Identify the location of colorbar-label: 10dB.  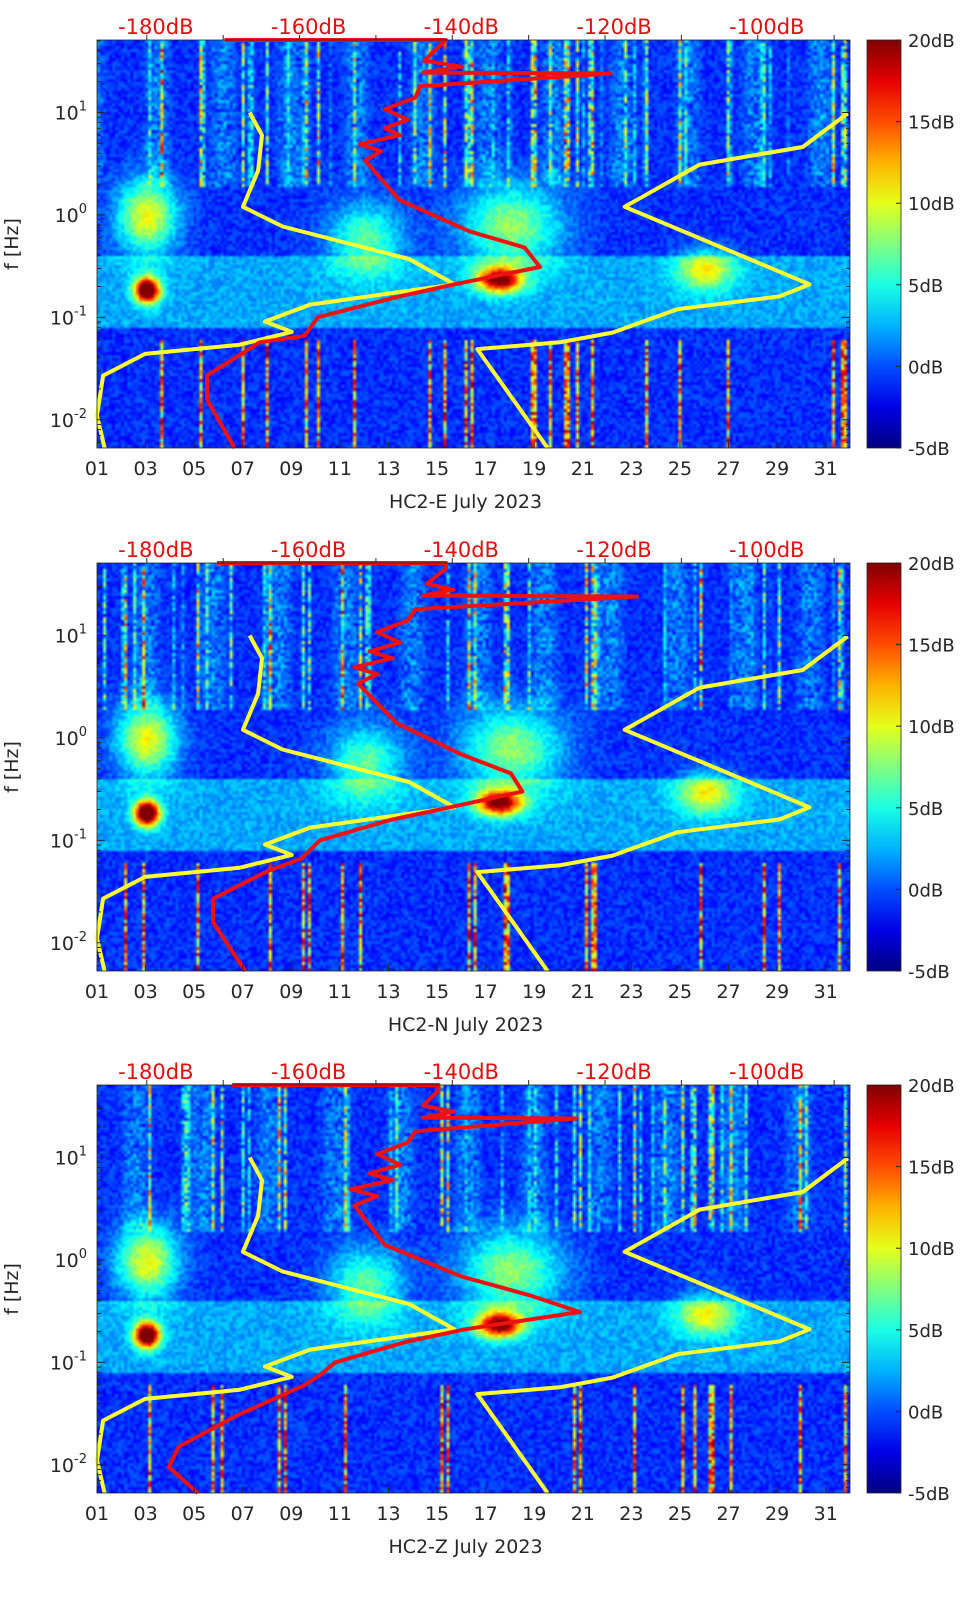
(931, 1249).